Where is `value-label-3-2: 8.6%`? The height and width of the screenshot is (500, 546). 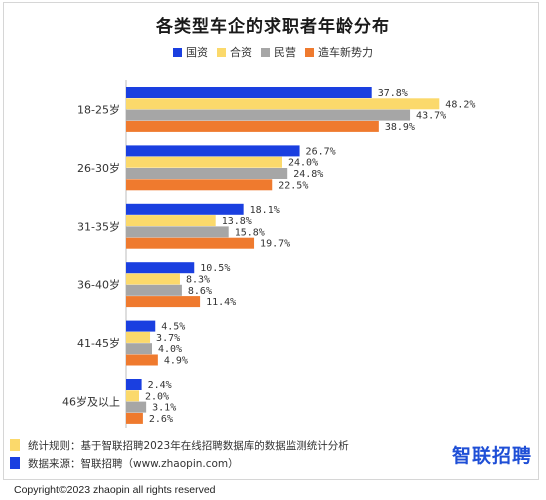
value-label-3-2: 8.6% is located at coordinates (200, 291).